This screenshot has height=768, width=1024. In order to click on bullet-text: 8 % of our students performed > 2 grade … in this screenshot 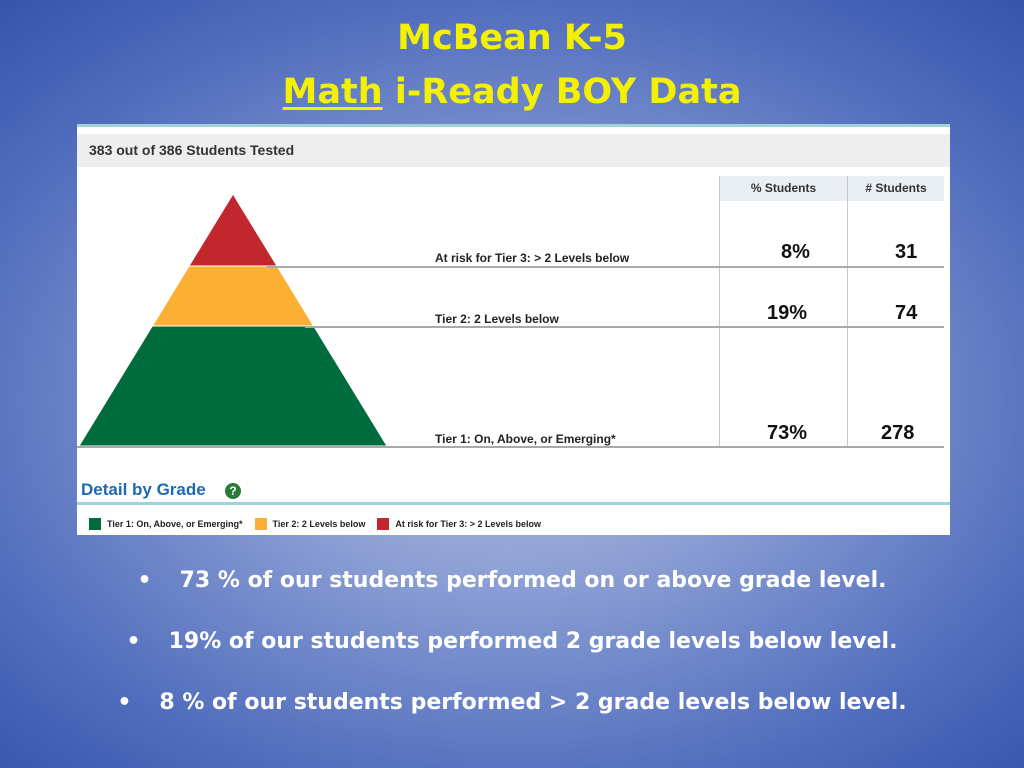, I will do `click(533, 702)`.